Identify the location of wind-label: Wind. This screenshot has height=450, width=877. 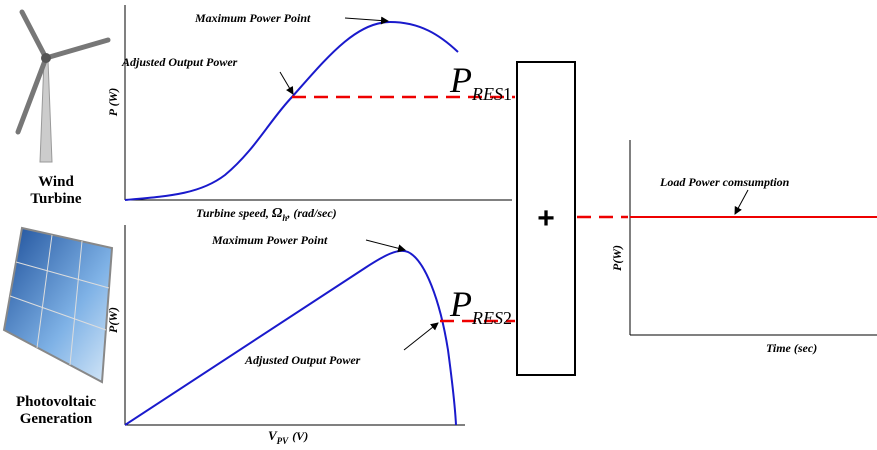
(56, 182).